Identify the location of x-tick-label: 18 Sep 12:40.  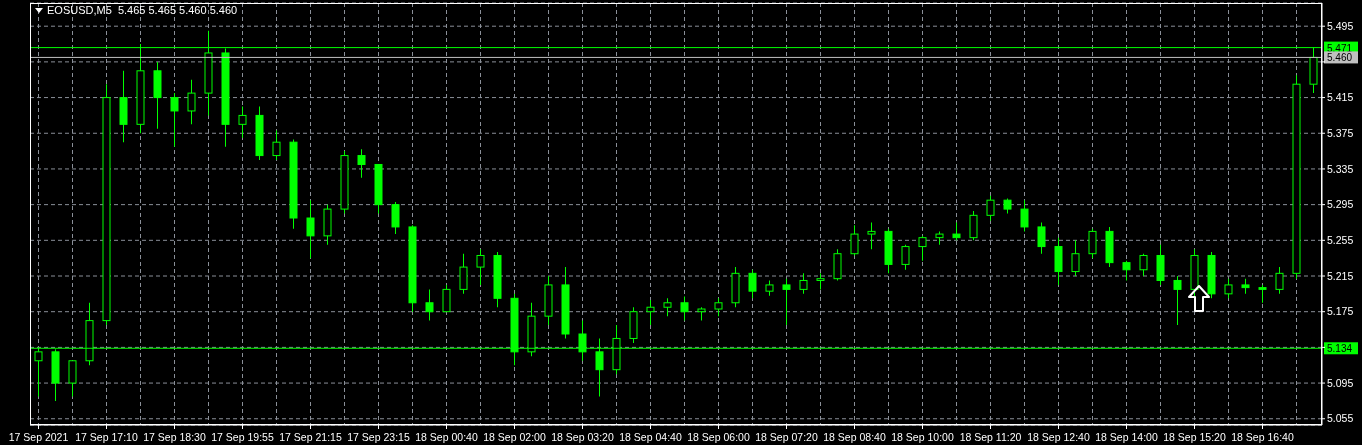
(1058, 437).